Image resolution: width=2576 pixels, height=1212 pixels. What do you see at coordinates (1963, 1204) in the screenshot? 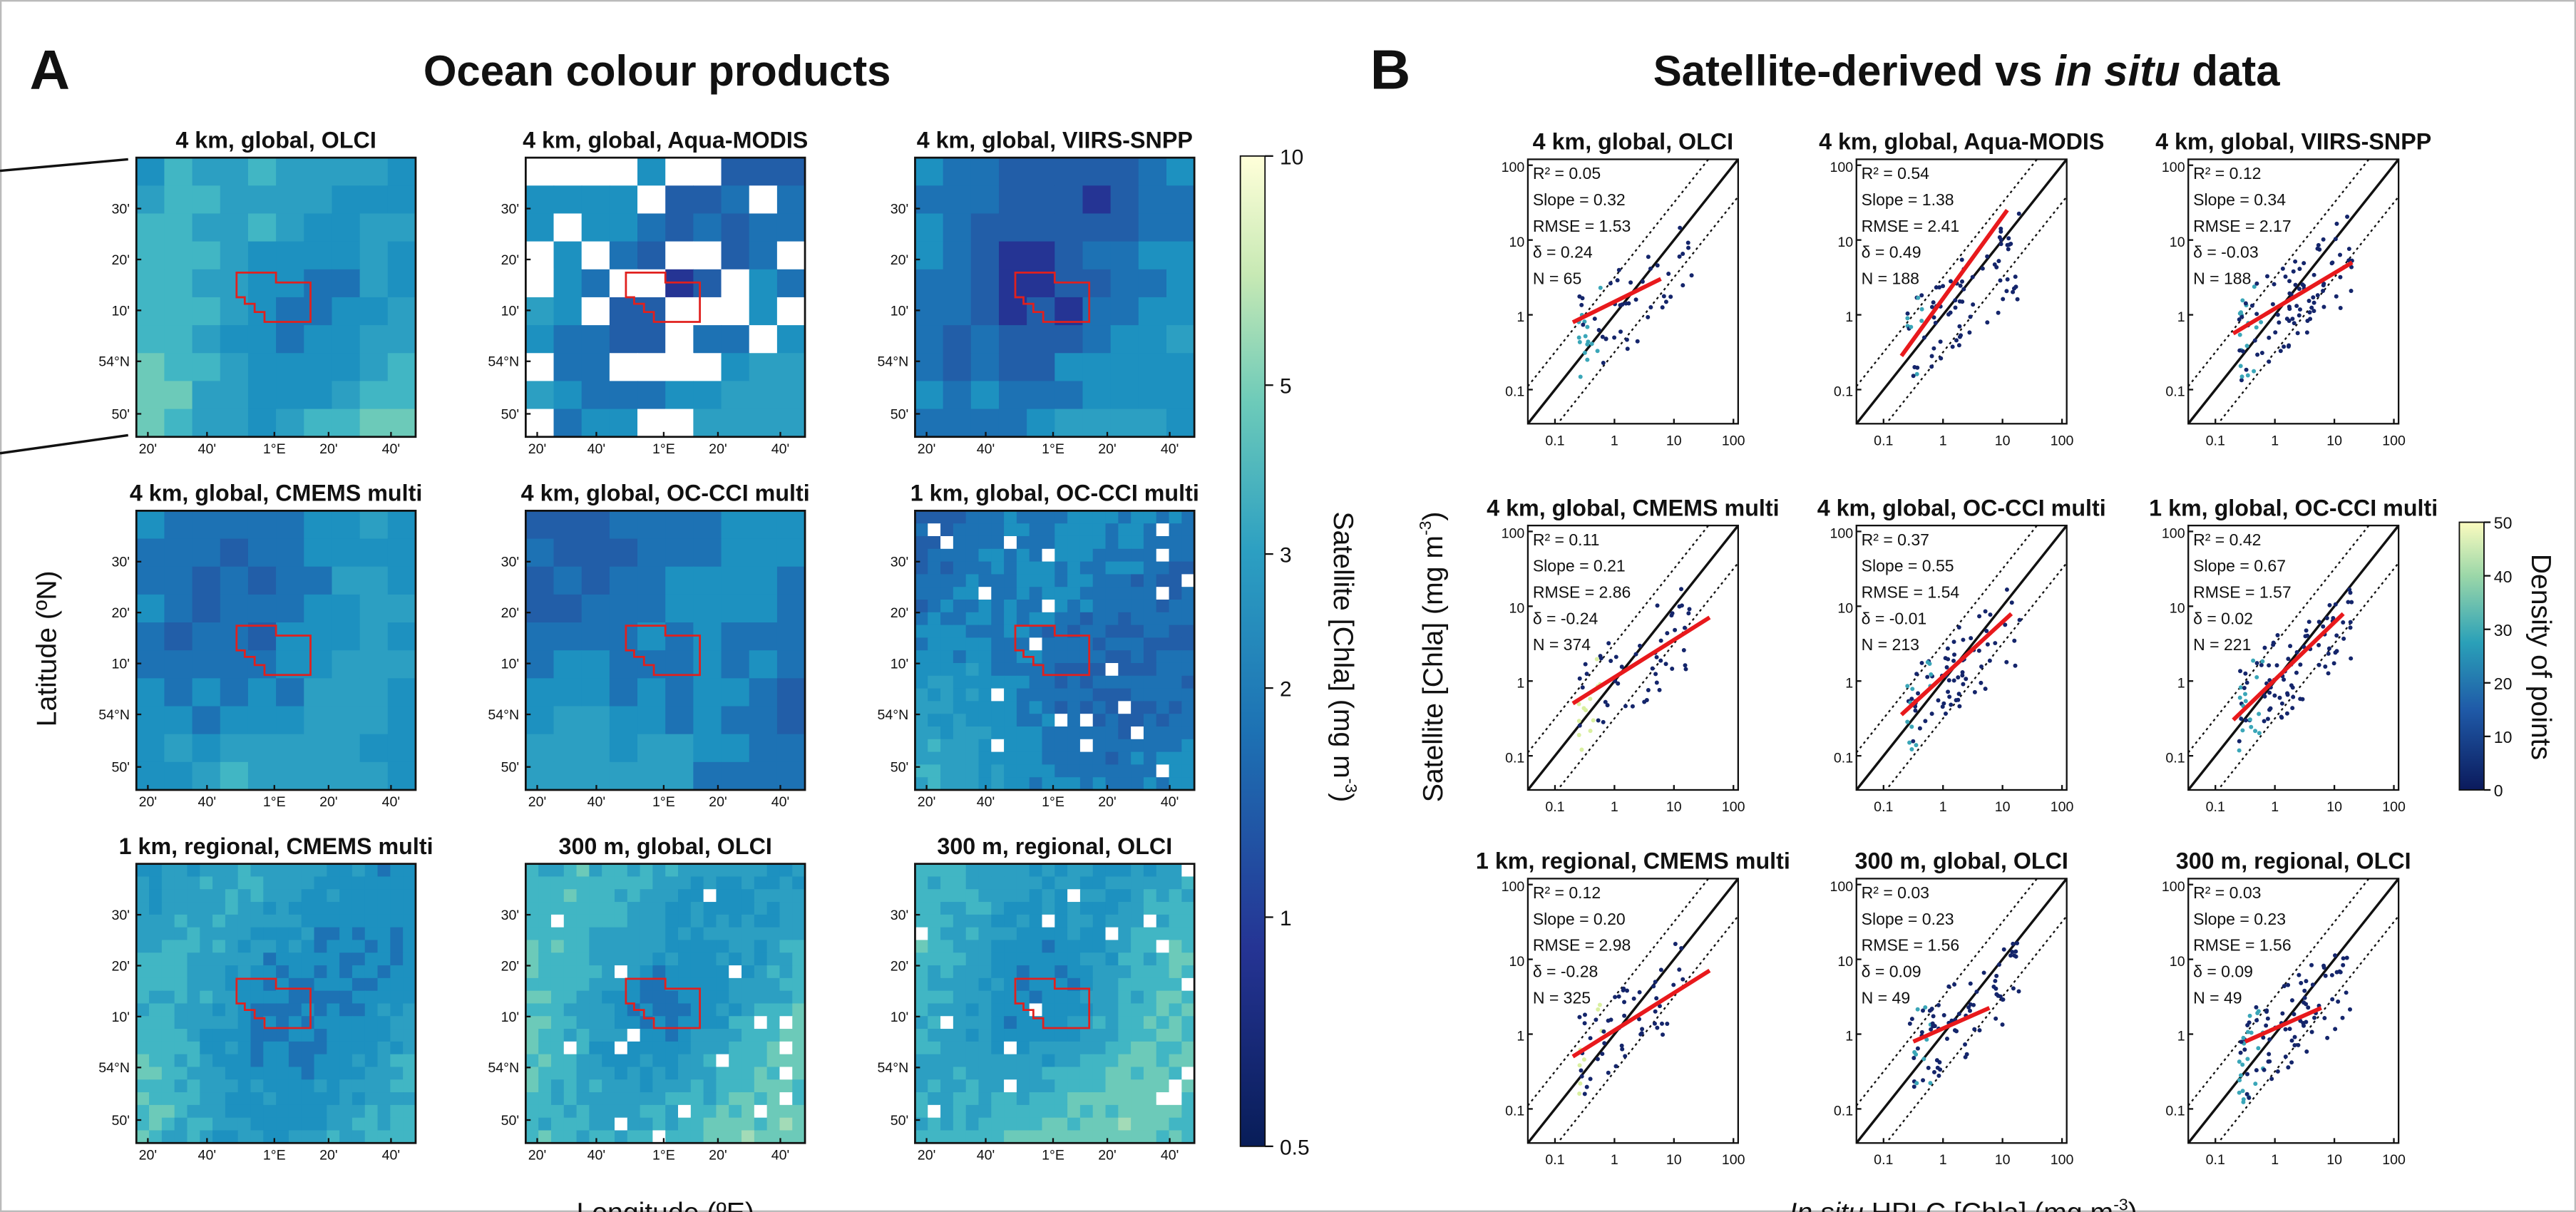
I see `x-axis-label: In situ HPLC [Chla] (mg m-3)` at bounding box center [1963, 1204].